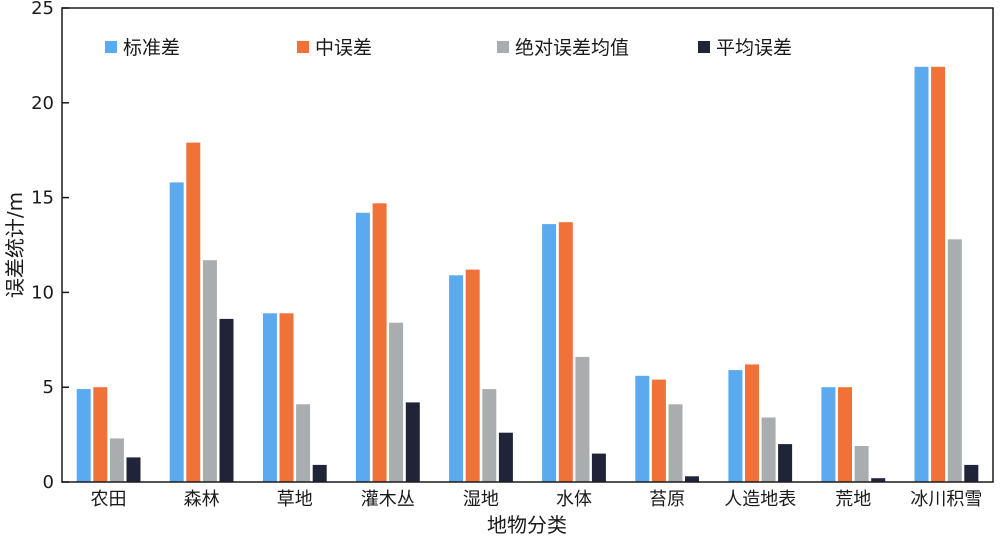  What do you see at coordinates (193, 312) in the screenshot?
I see `bar-森林-中误差` at bounding box center [193, 312].